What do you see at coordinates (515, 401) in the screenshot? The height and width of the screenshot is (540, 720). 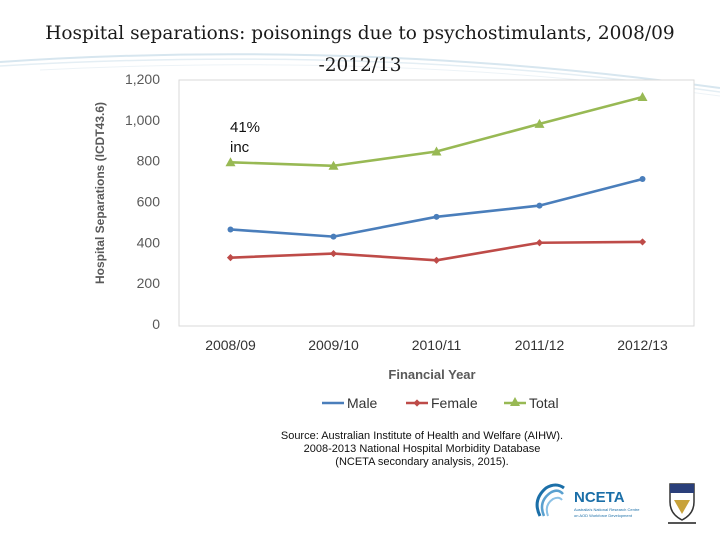 I see `legend-marker-total` at bounding box center [515, 401].